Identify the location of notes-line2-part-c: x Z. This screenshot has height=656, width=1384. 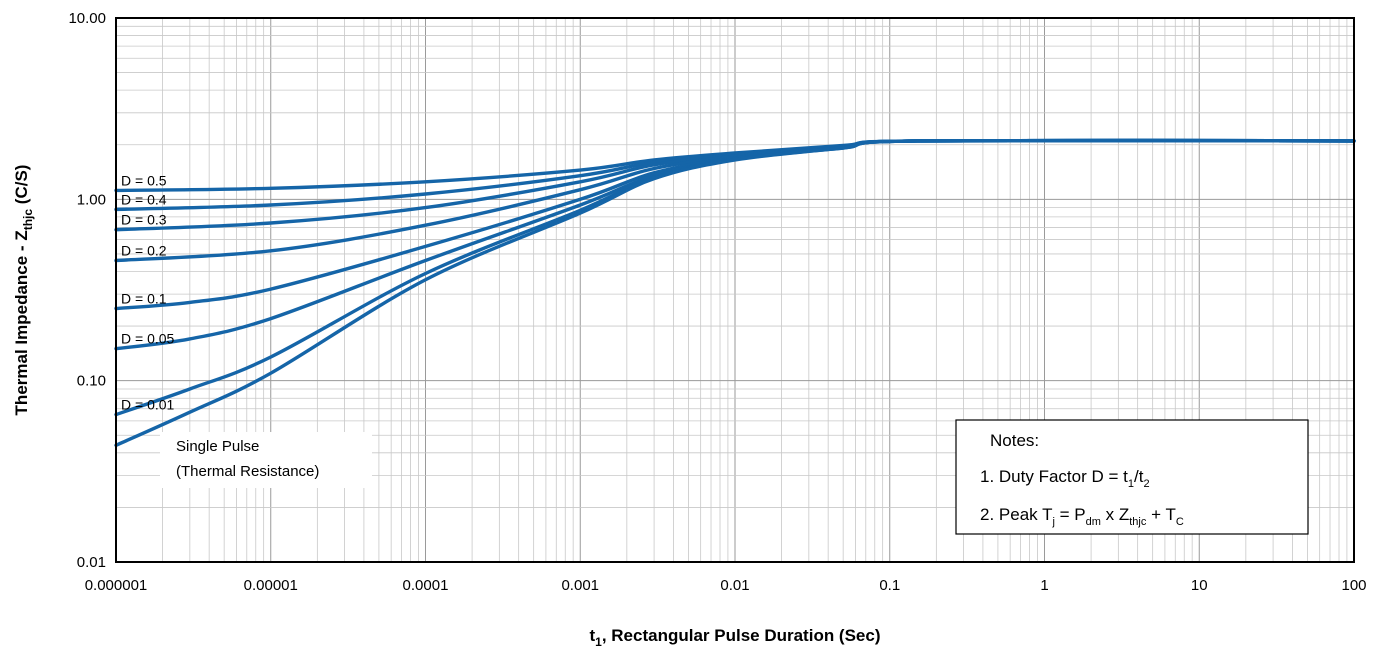
(1115, 514).